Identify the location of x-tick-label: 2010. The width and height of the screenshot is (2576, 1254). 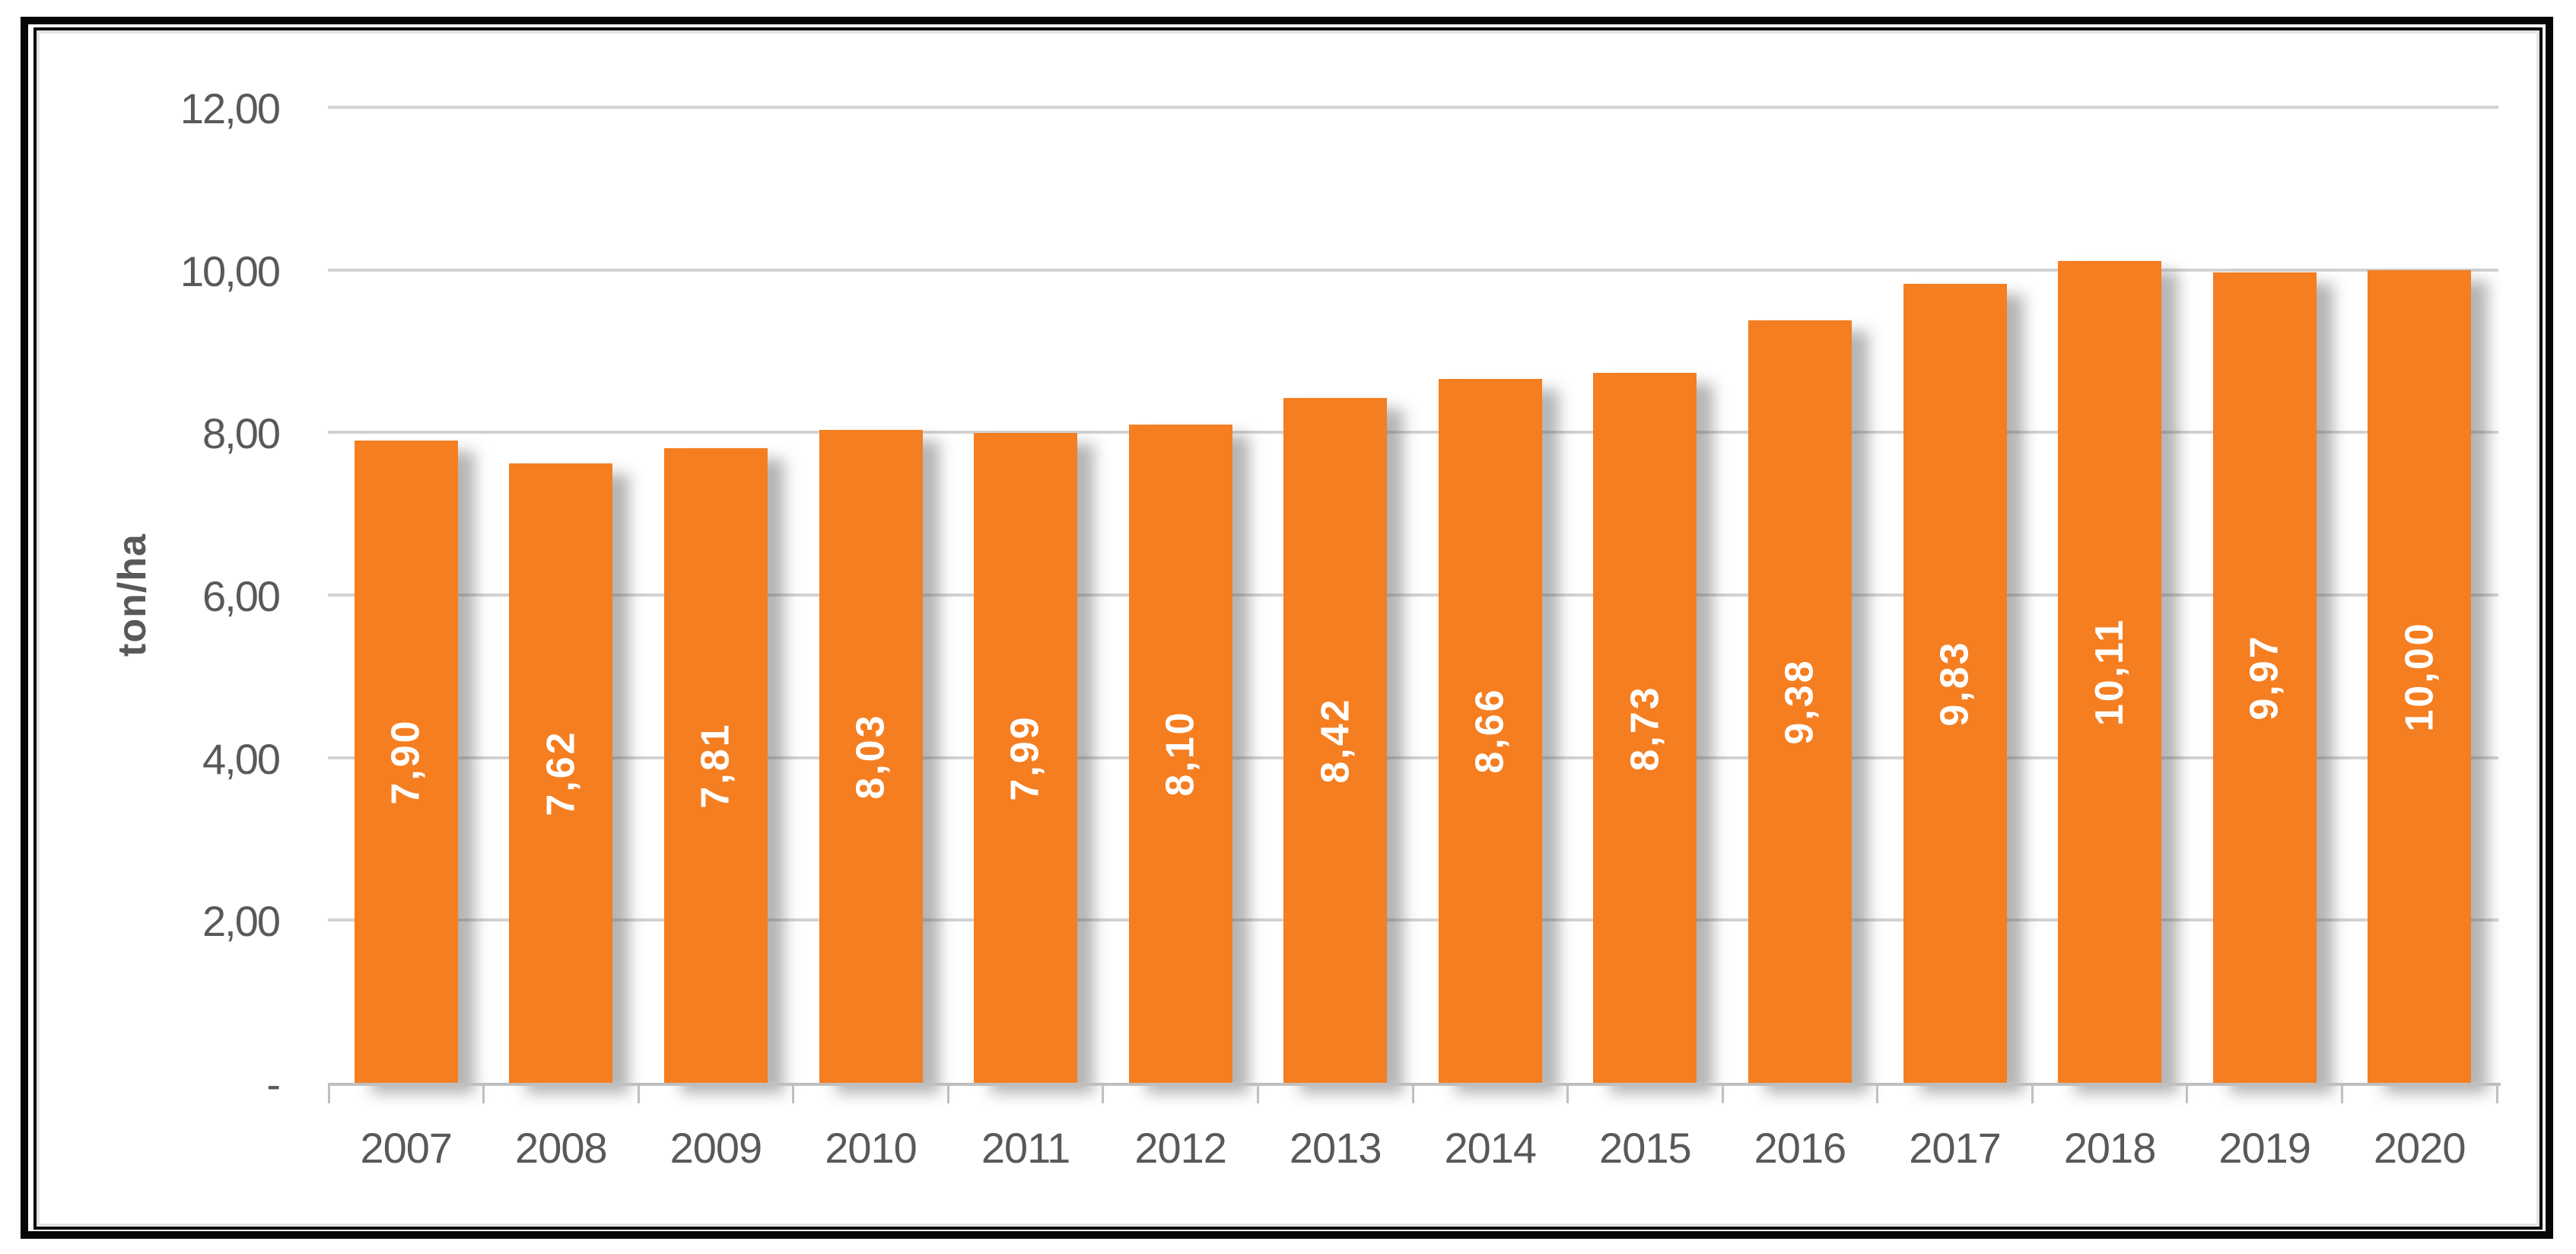
(871, 1148).